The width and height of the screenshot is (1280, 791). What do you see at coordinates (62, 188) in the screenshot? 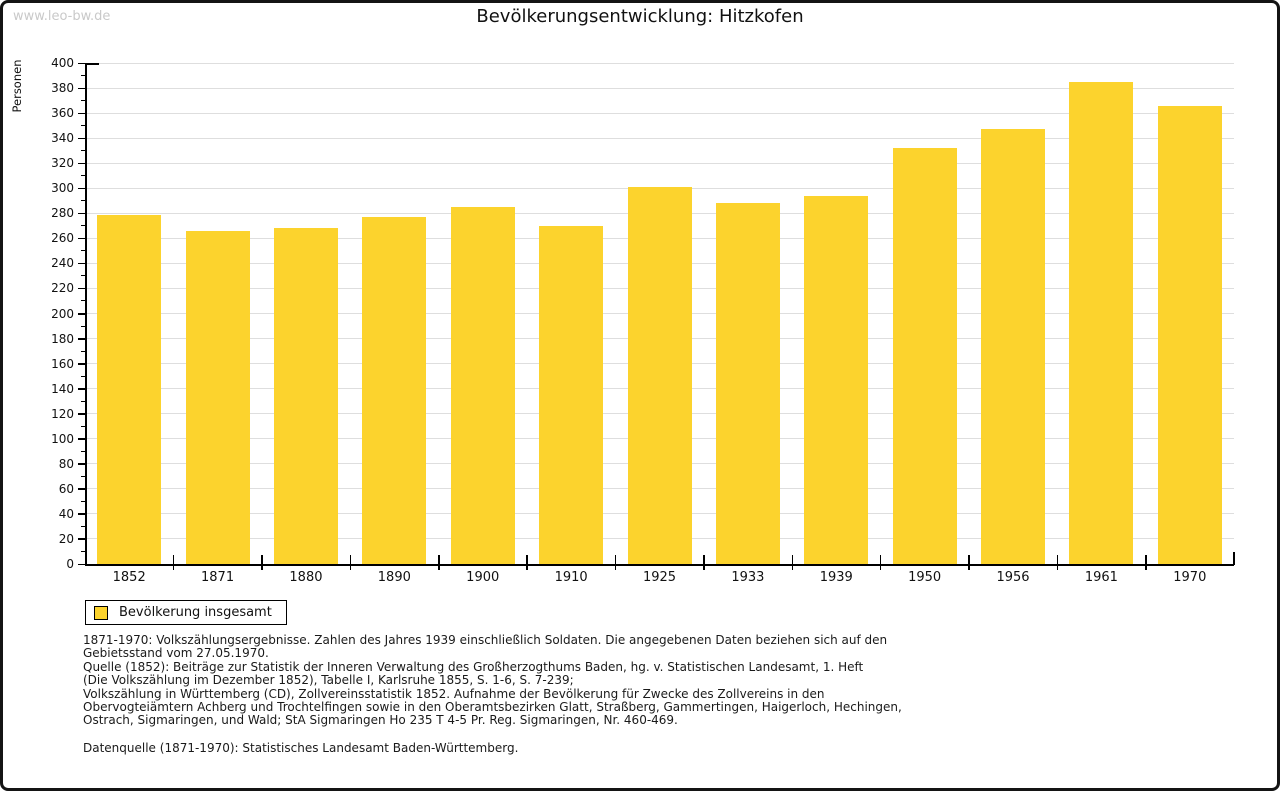
I see `y-tick-label: 300` at bounding box center [62, 188].